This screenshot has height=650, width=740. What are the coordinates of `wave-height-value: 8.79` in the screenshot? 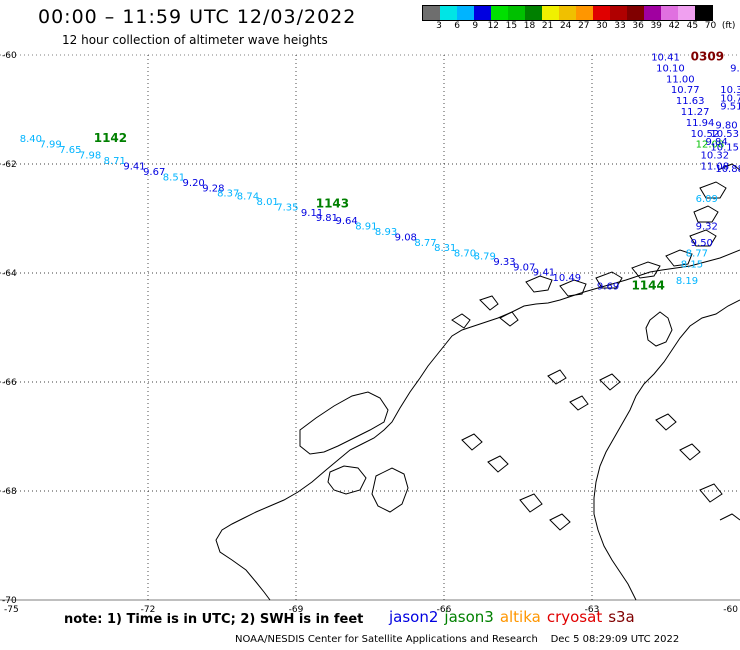 It's located at (485, 256).